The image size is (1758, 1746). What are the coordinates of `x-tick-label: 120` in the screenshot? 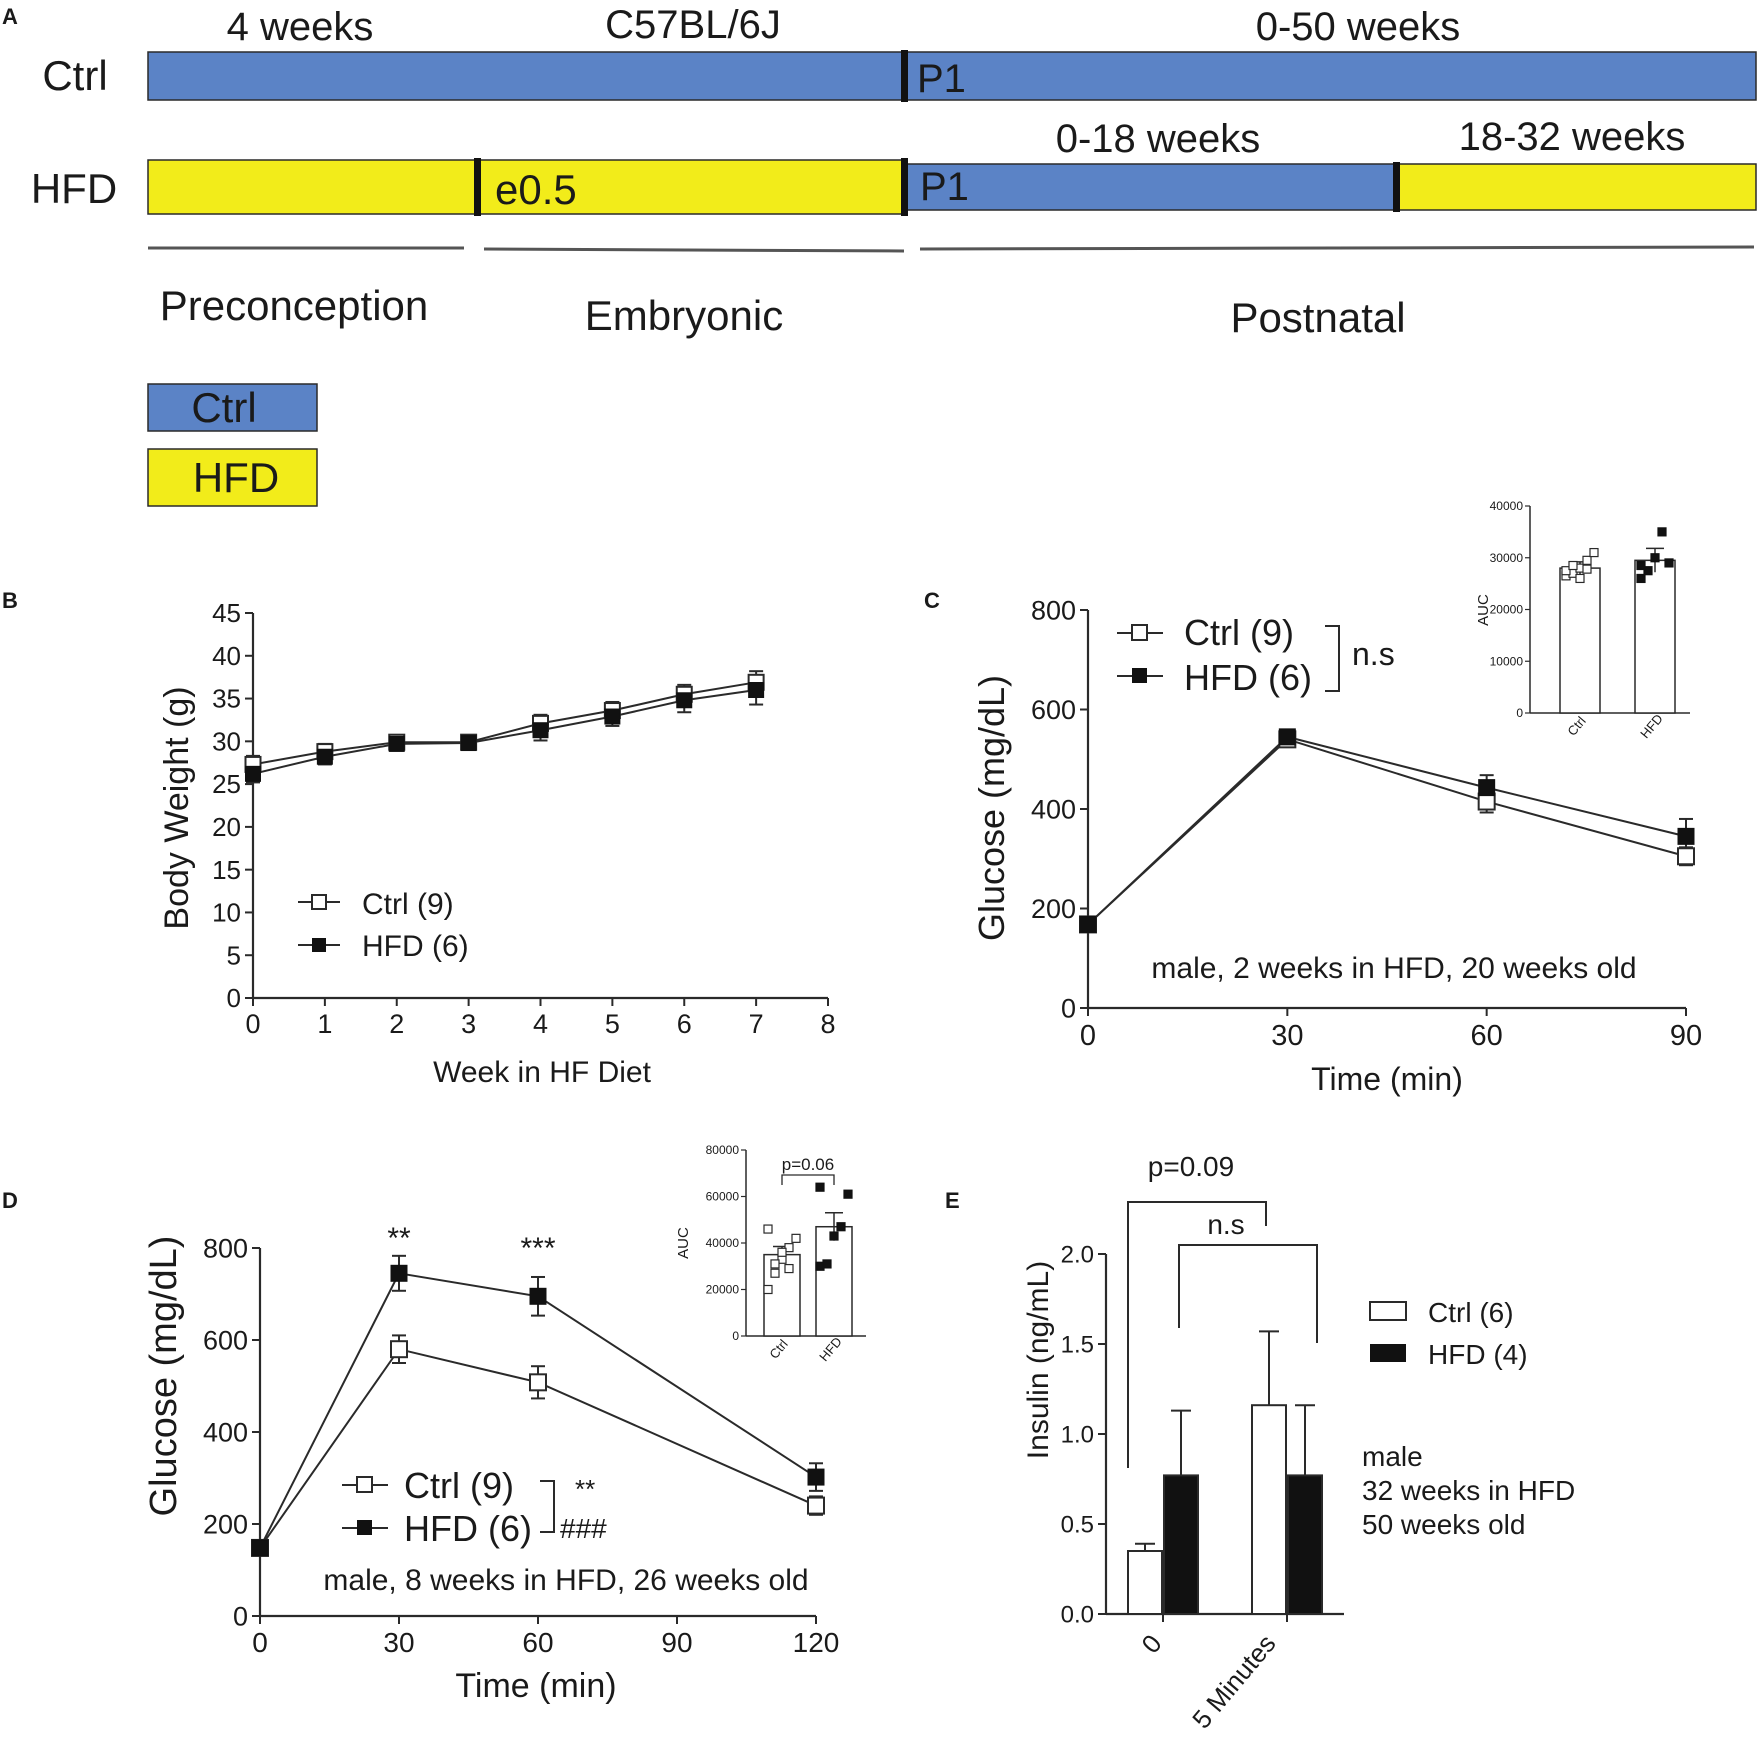 It's located at (816, 1642).